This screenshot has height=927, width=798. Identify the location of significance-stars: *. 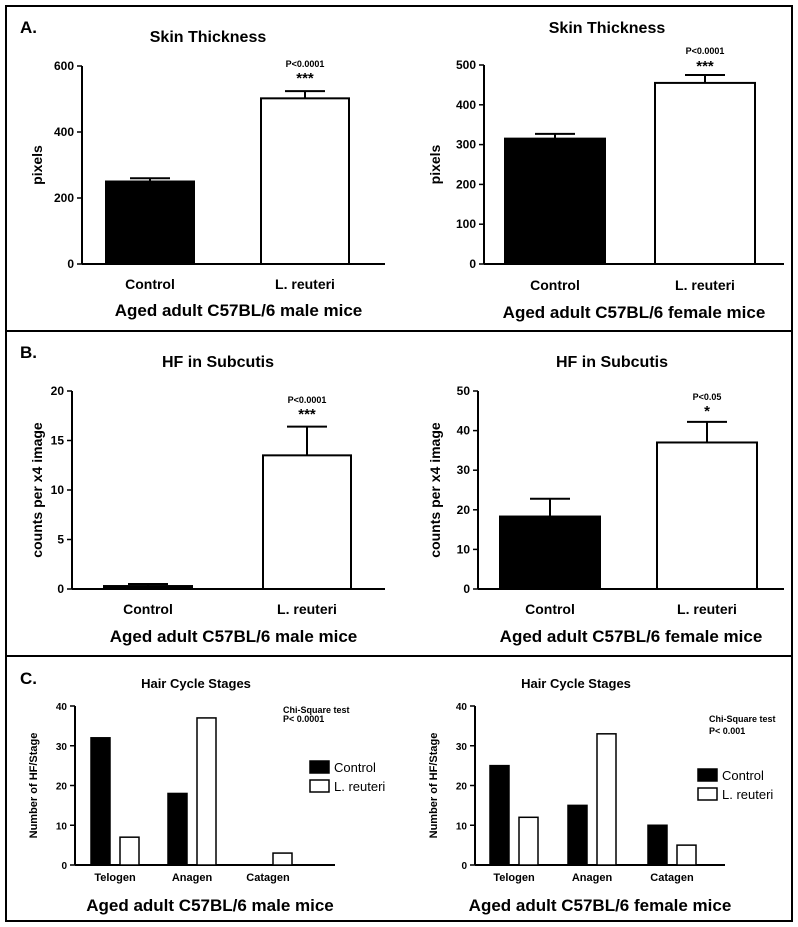
(707, 411).